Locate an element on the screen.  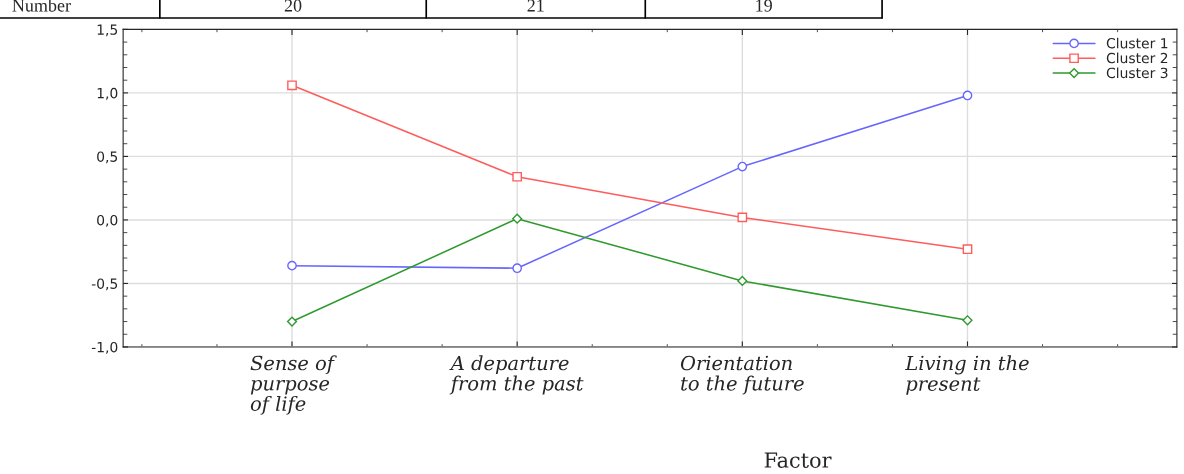
text: 19 is located at coordinates (764, 6).